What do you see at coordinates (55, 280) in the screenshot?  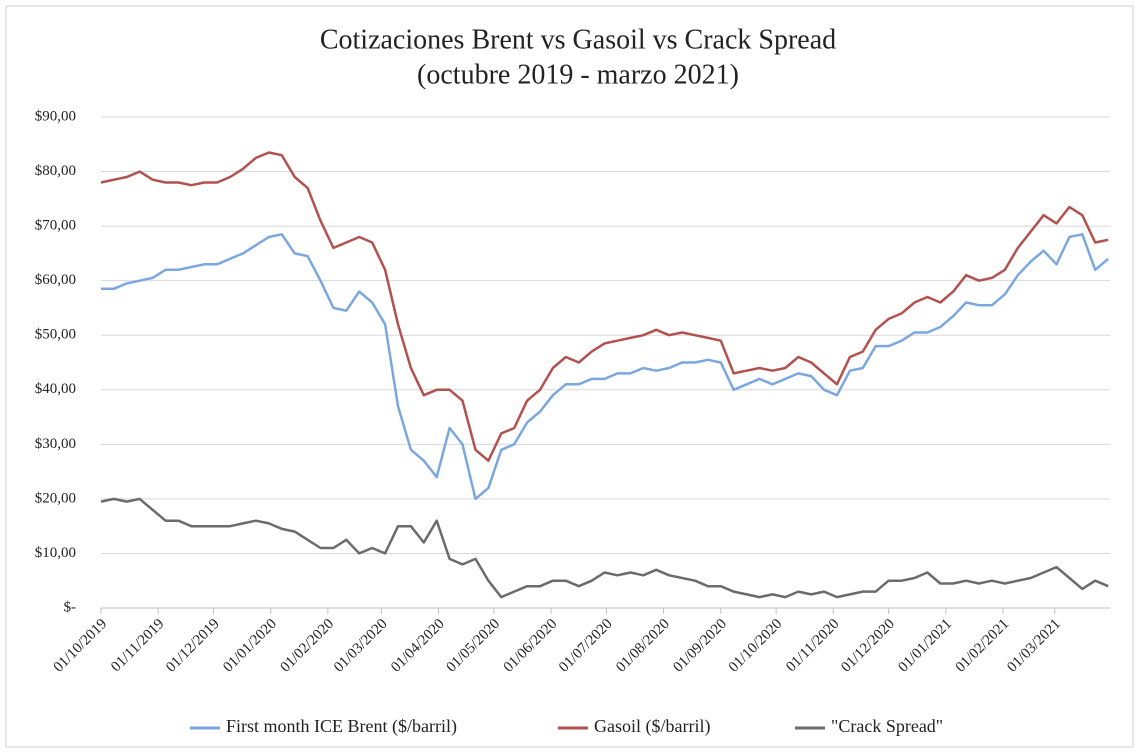 I see `y-tick-label: $60,00` at bounding box center [55, 280].